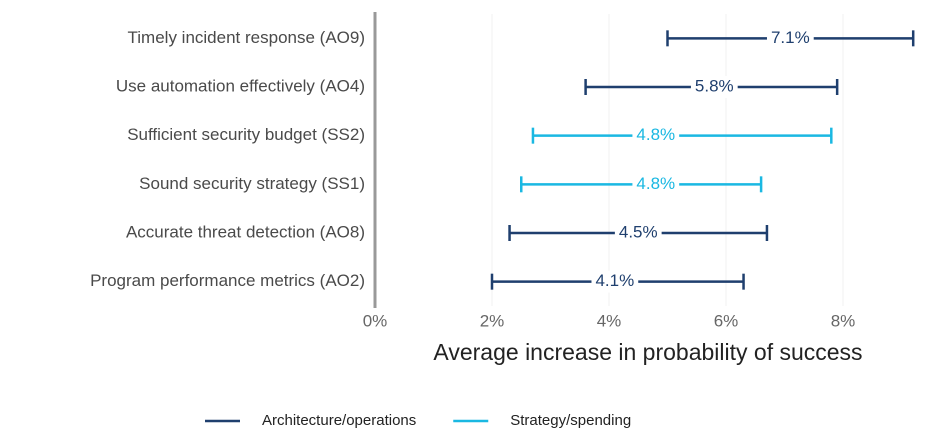 The image size is (930, 432). Describe the element at coordinates (246, 134) in the screenshot. I see `y-tick-label: Sufficient security budget (SS2)` at that location.